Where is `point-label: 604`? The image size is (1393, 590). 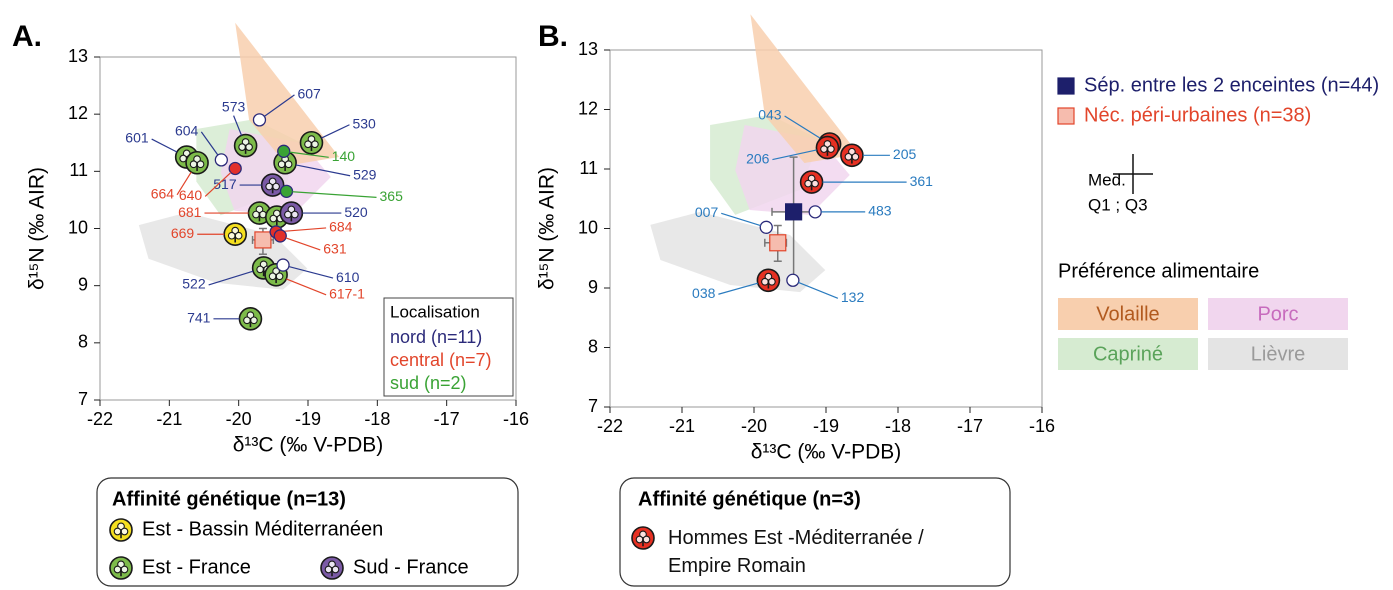 point-label: 604 is located at coordinates (187, 131).